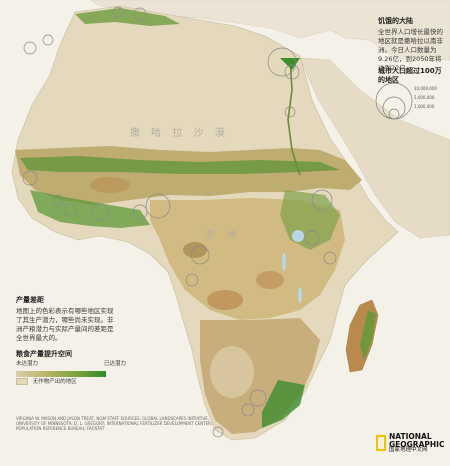 The width and height of the screenshot is (450, 466). I want to click on lake-tanganyika, so click(284, 262).